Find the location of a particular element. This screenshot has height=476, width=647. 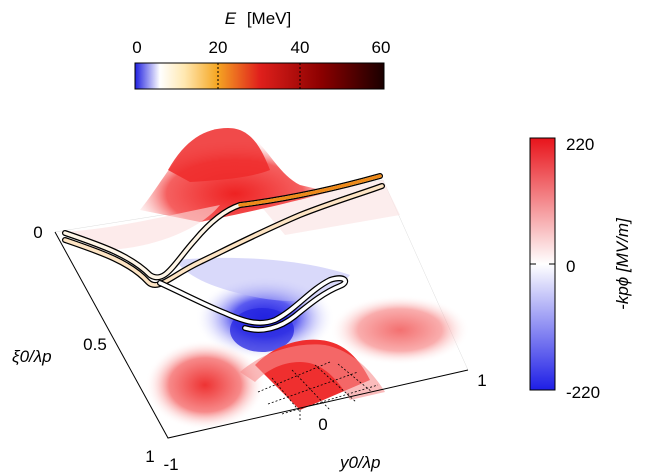

x-axis-label: y0/λp is located at coordinates (360, 462).